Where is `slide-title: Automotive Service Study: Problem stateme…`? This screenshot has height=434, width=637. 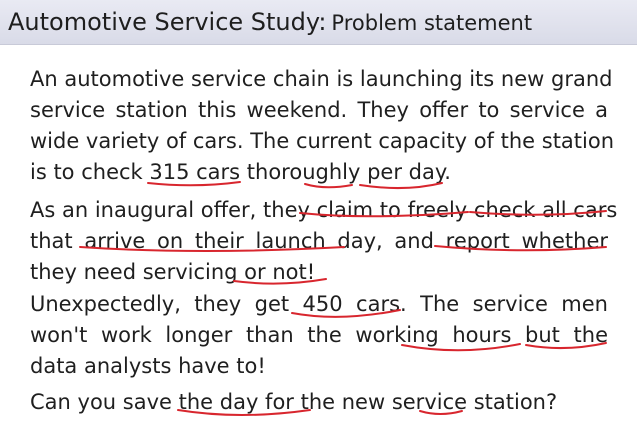
slide-title: Automotive Service Study: Problem stateme… is located at coordinates (270, 22).